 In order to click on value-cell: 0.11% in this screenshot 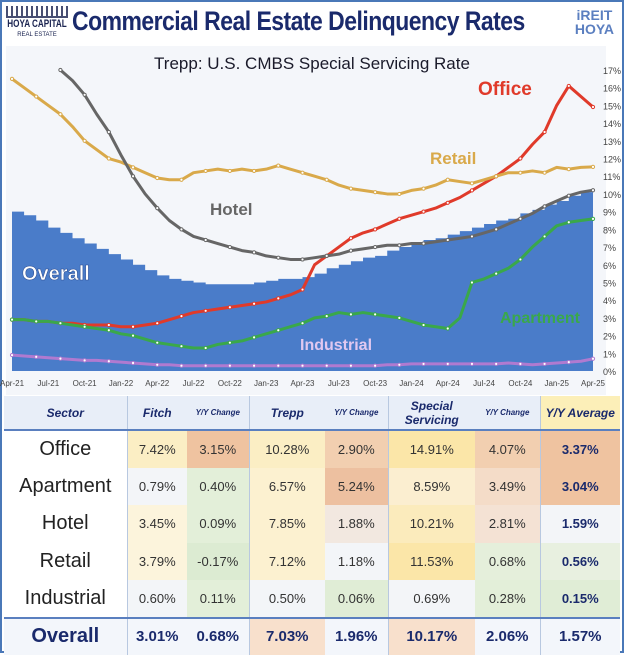, I will do `click(218, 599)`.